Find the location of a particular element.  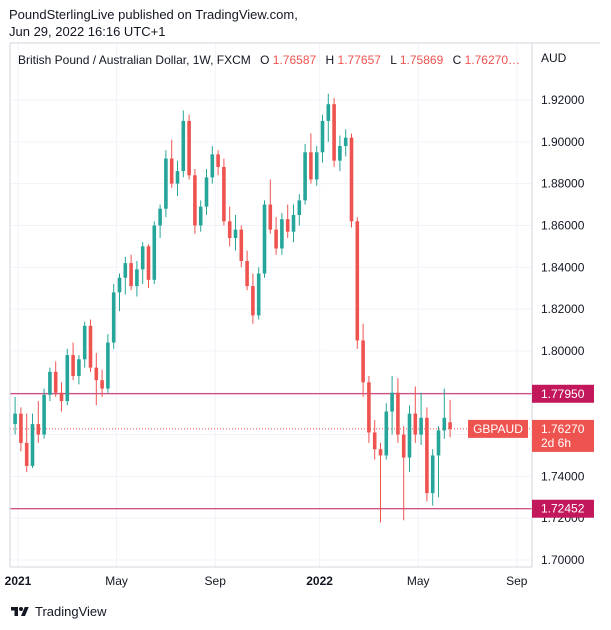

y-tick-label: 1.74000 is located at coordinates (563, 476).